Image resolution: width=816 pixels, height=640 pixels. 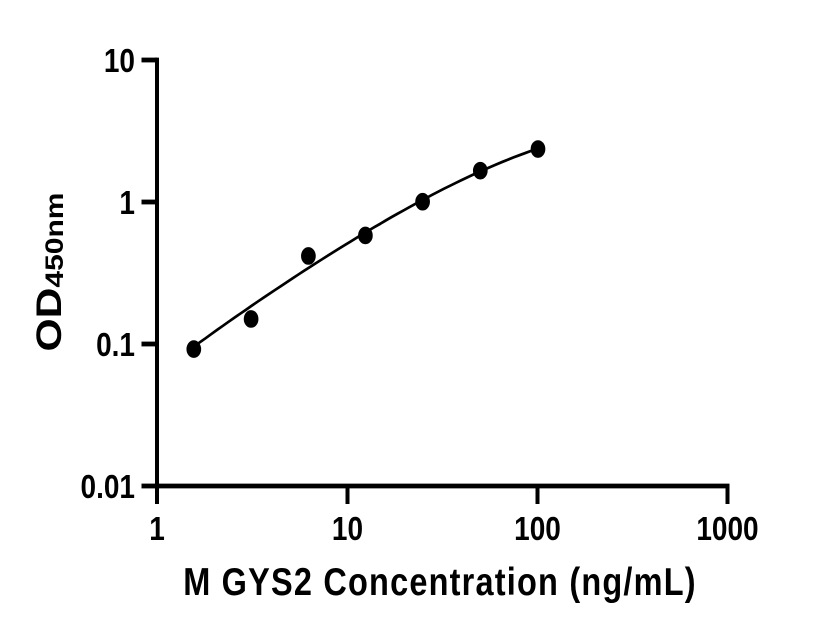 What do you see at coordinates (49, 272) in the screenshot?
I see `svg-text: OD450nm` at bounding box center [49, 272].